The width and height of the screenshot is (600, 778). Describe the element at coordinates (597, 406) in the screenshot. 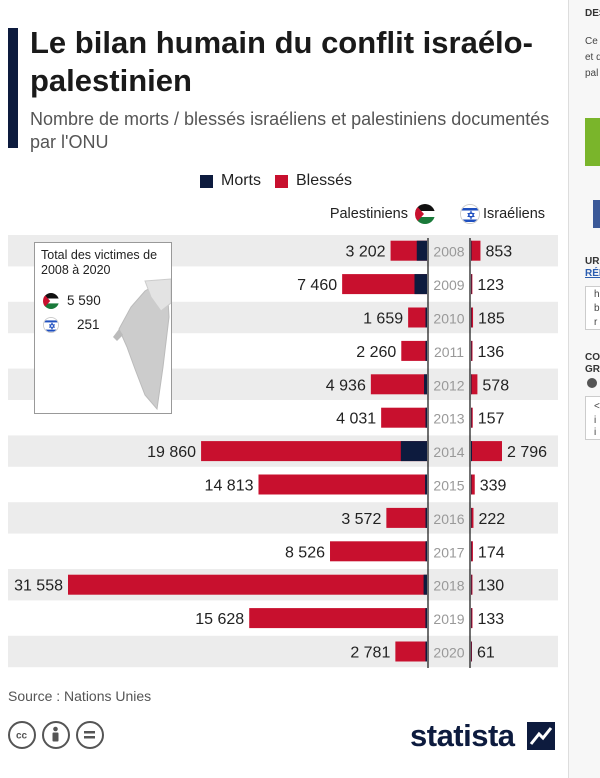

I see `side-text-12: <` at that location.